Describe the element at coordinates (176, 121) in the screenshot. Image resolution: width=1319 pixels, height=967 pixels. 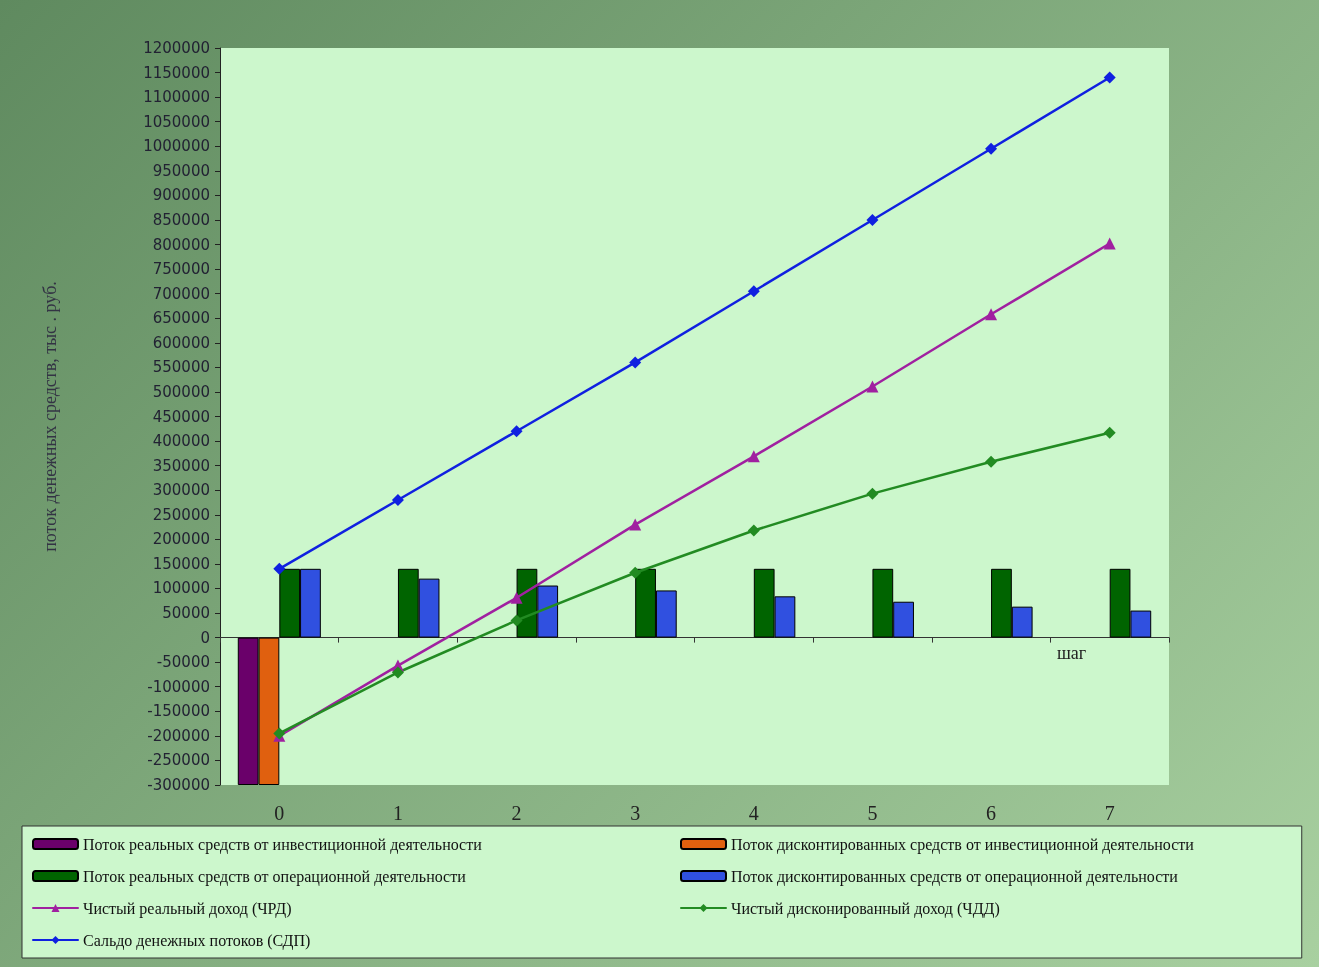
I see `y-tick-label: 1050000` at that location.